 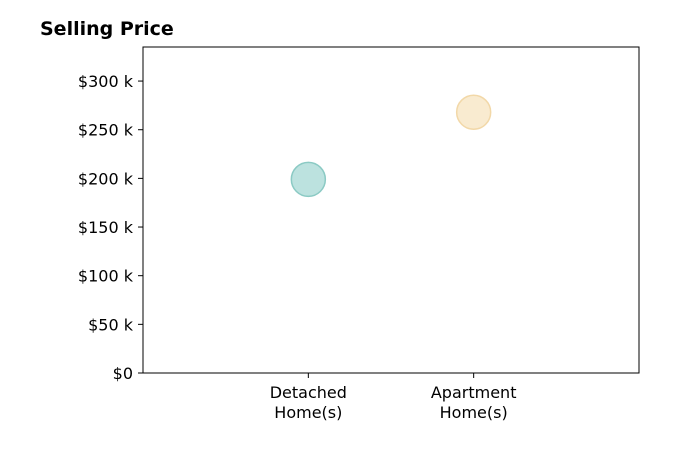 What do you see at coordinates (308, 402) in the screenshot?
I see `x-tick-label: Detached Home(s)` at bounding box center [308, 402].